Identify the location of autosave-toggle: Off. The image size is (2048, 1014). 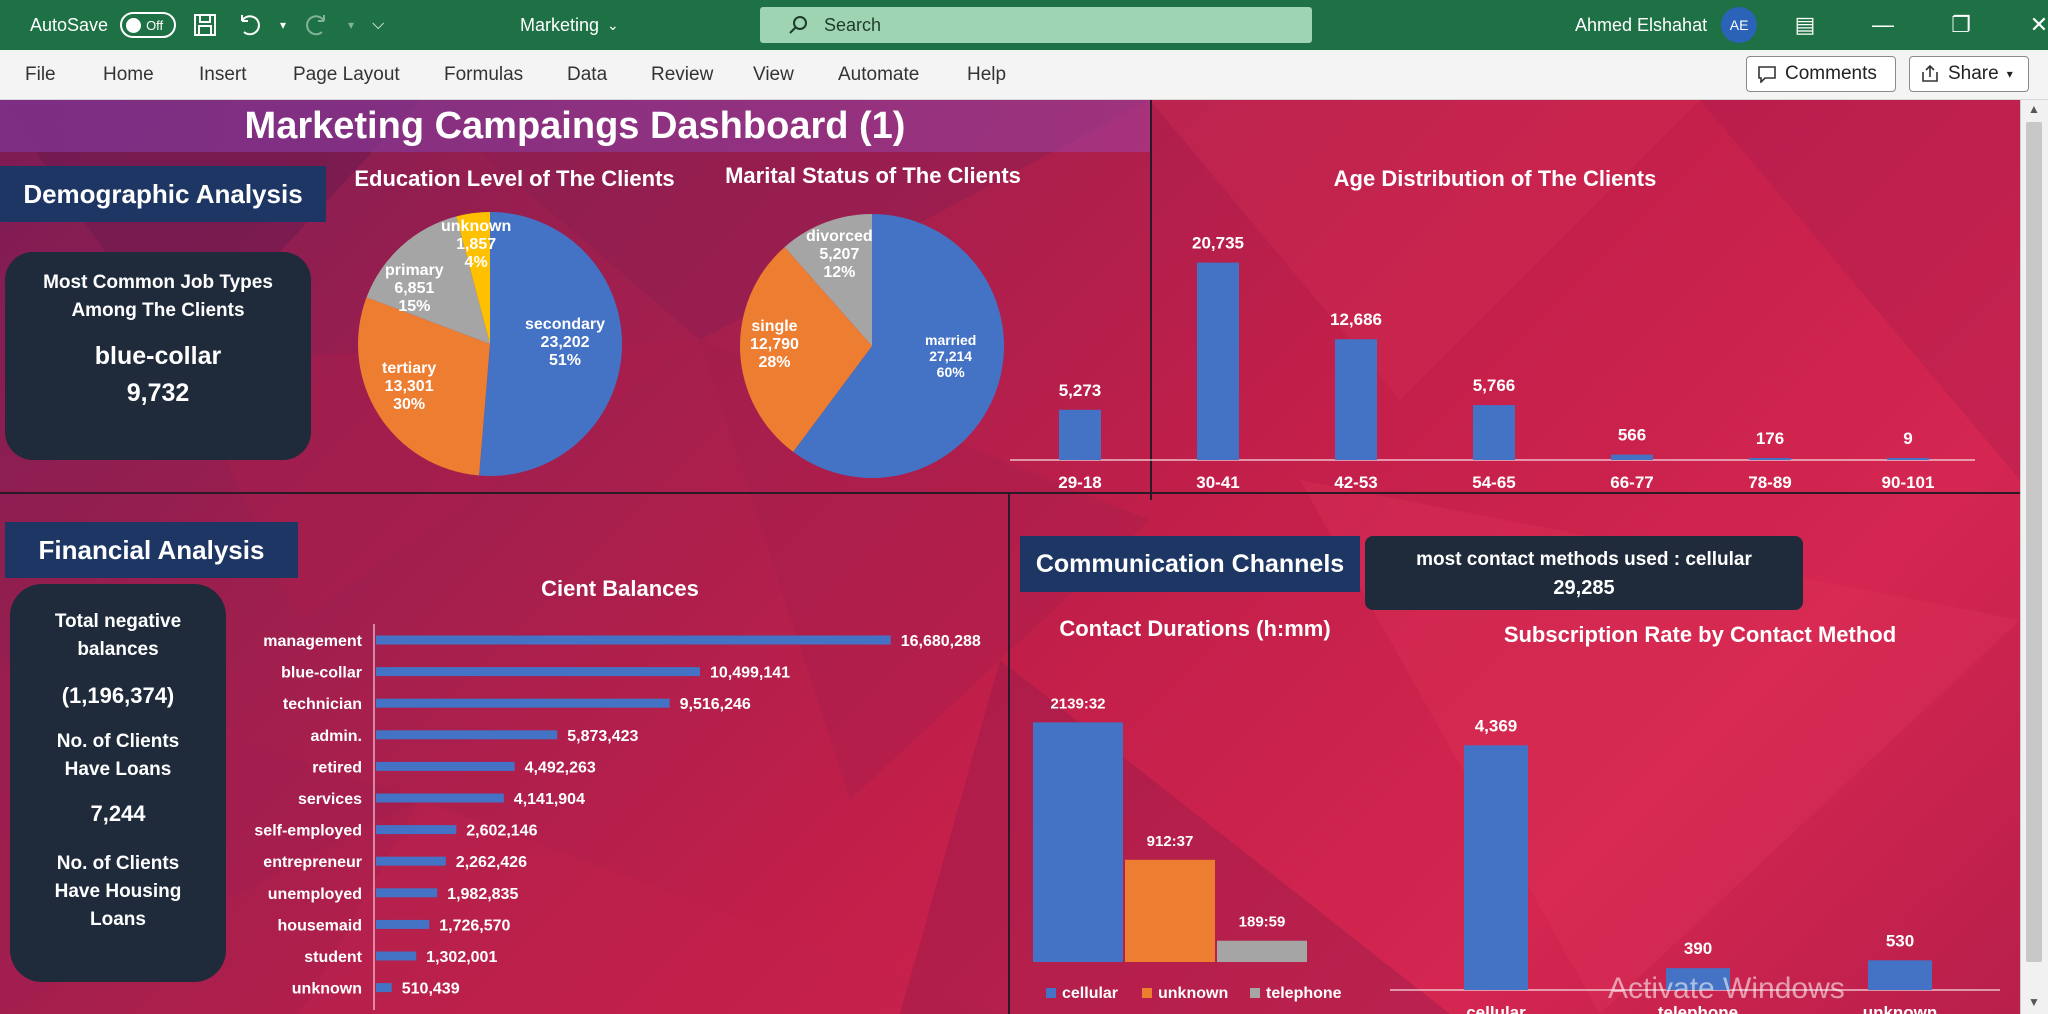
(148, 25).